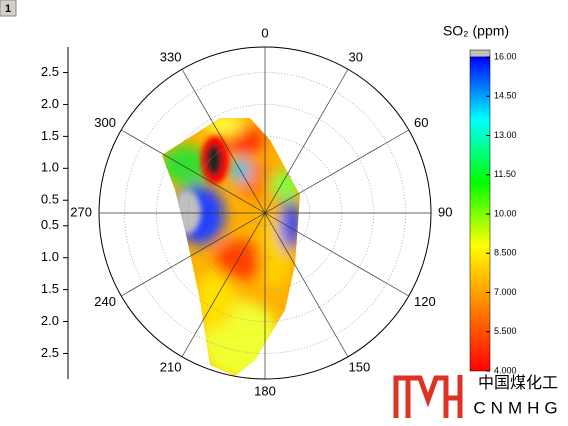  Describe the element at coordinates (505, 96) in the screenshot. I see `colorbar-tick-label: 14.50` at that location.